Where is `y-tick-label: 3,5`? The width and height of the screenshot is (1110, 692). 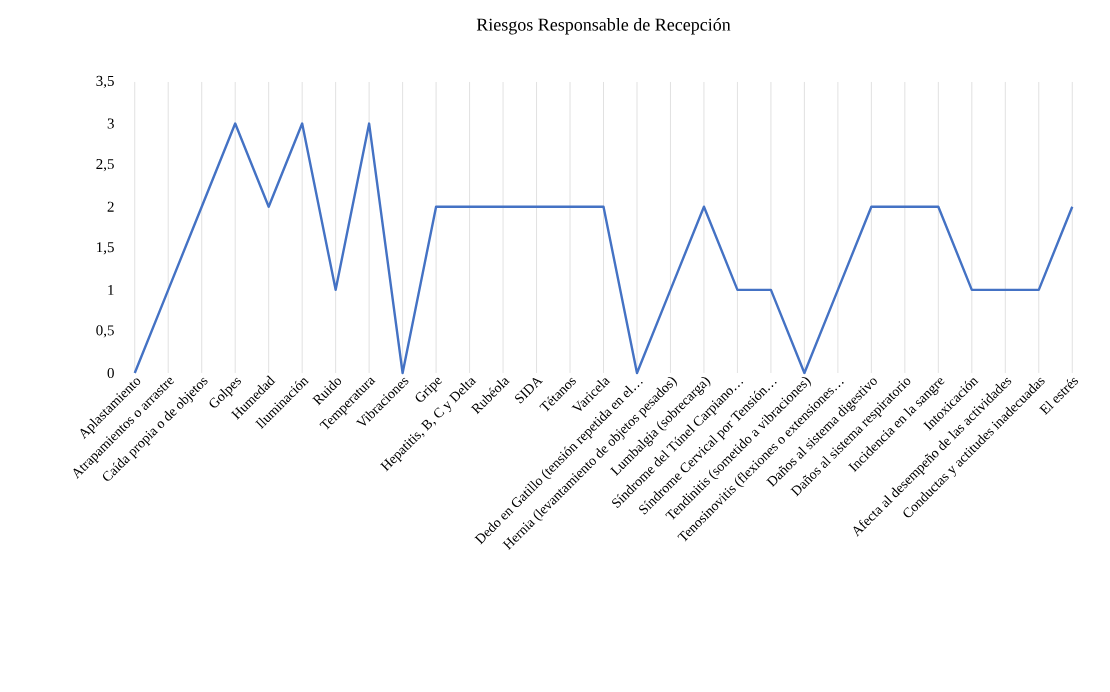
y-tick-label: 3,5 is located at coordinates (105, 82).